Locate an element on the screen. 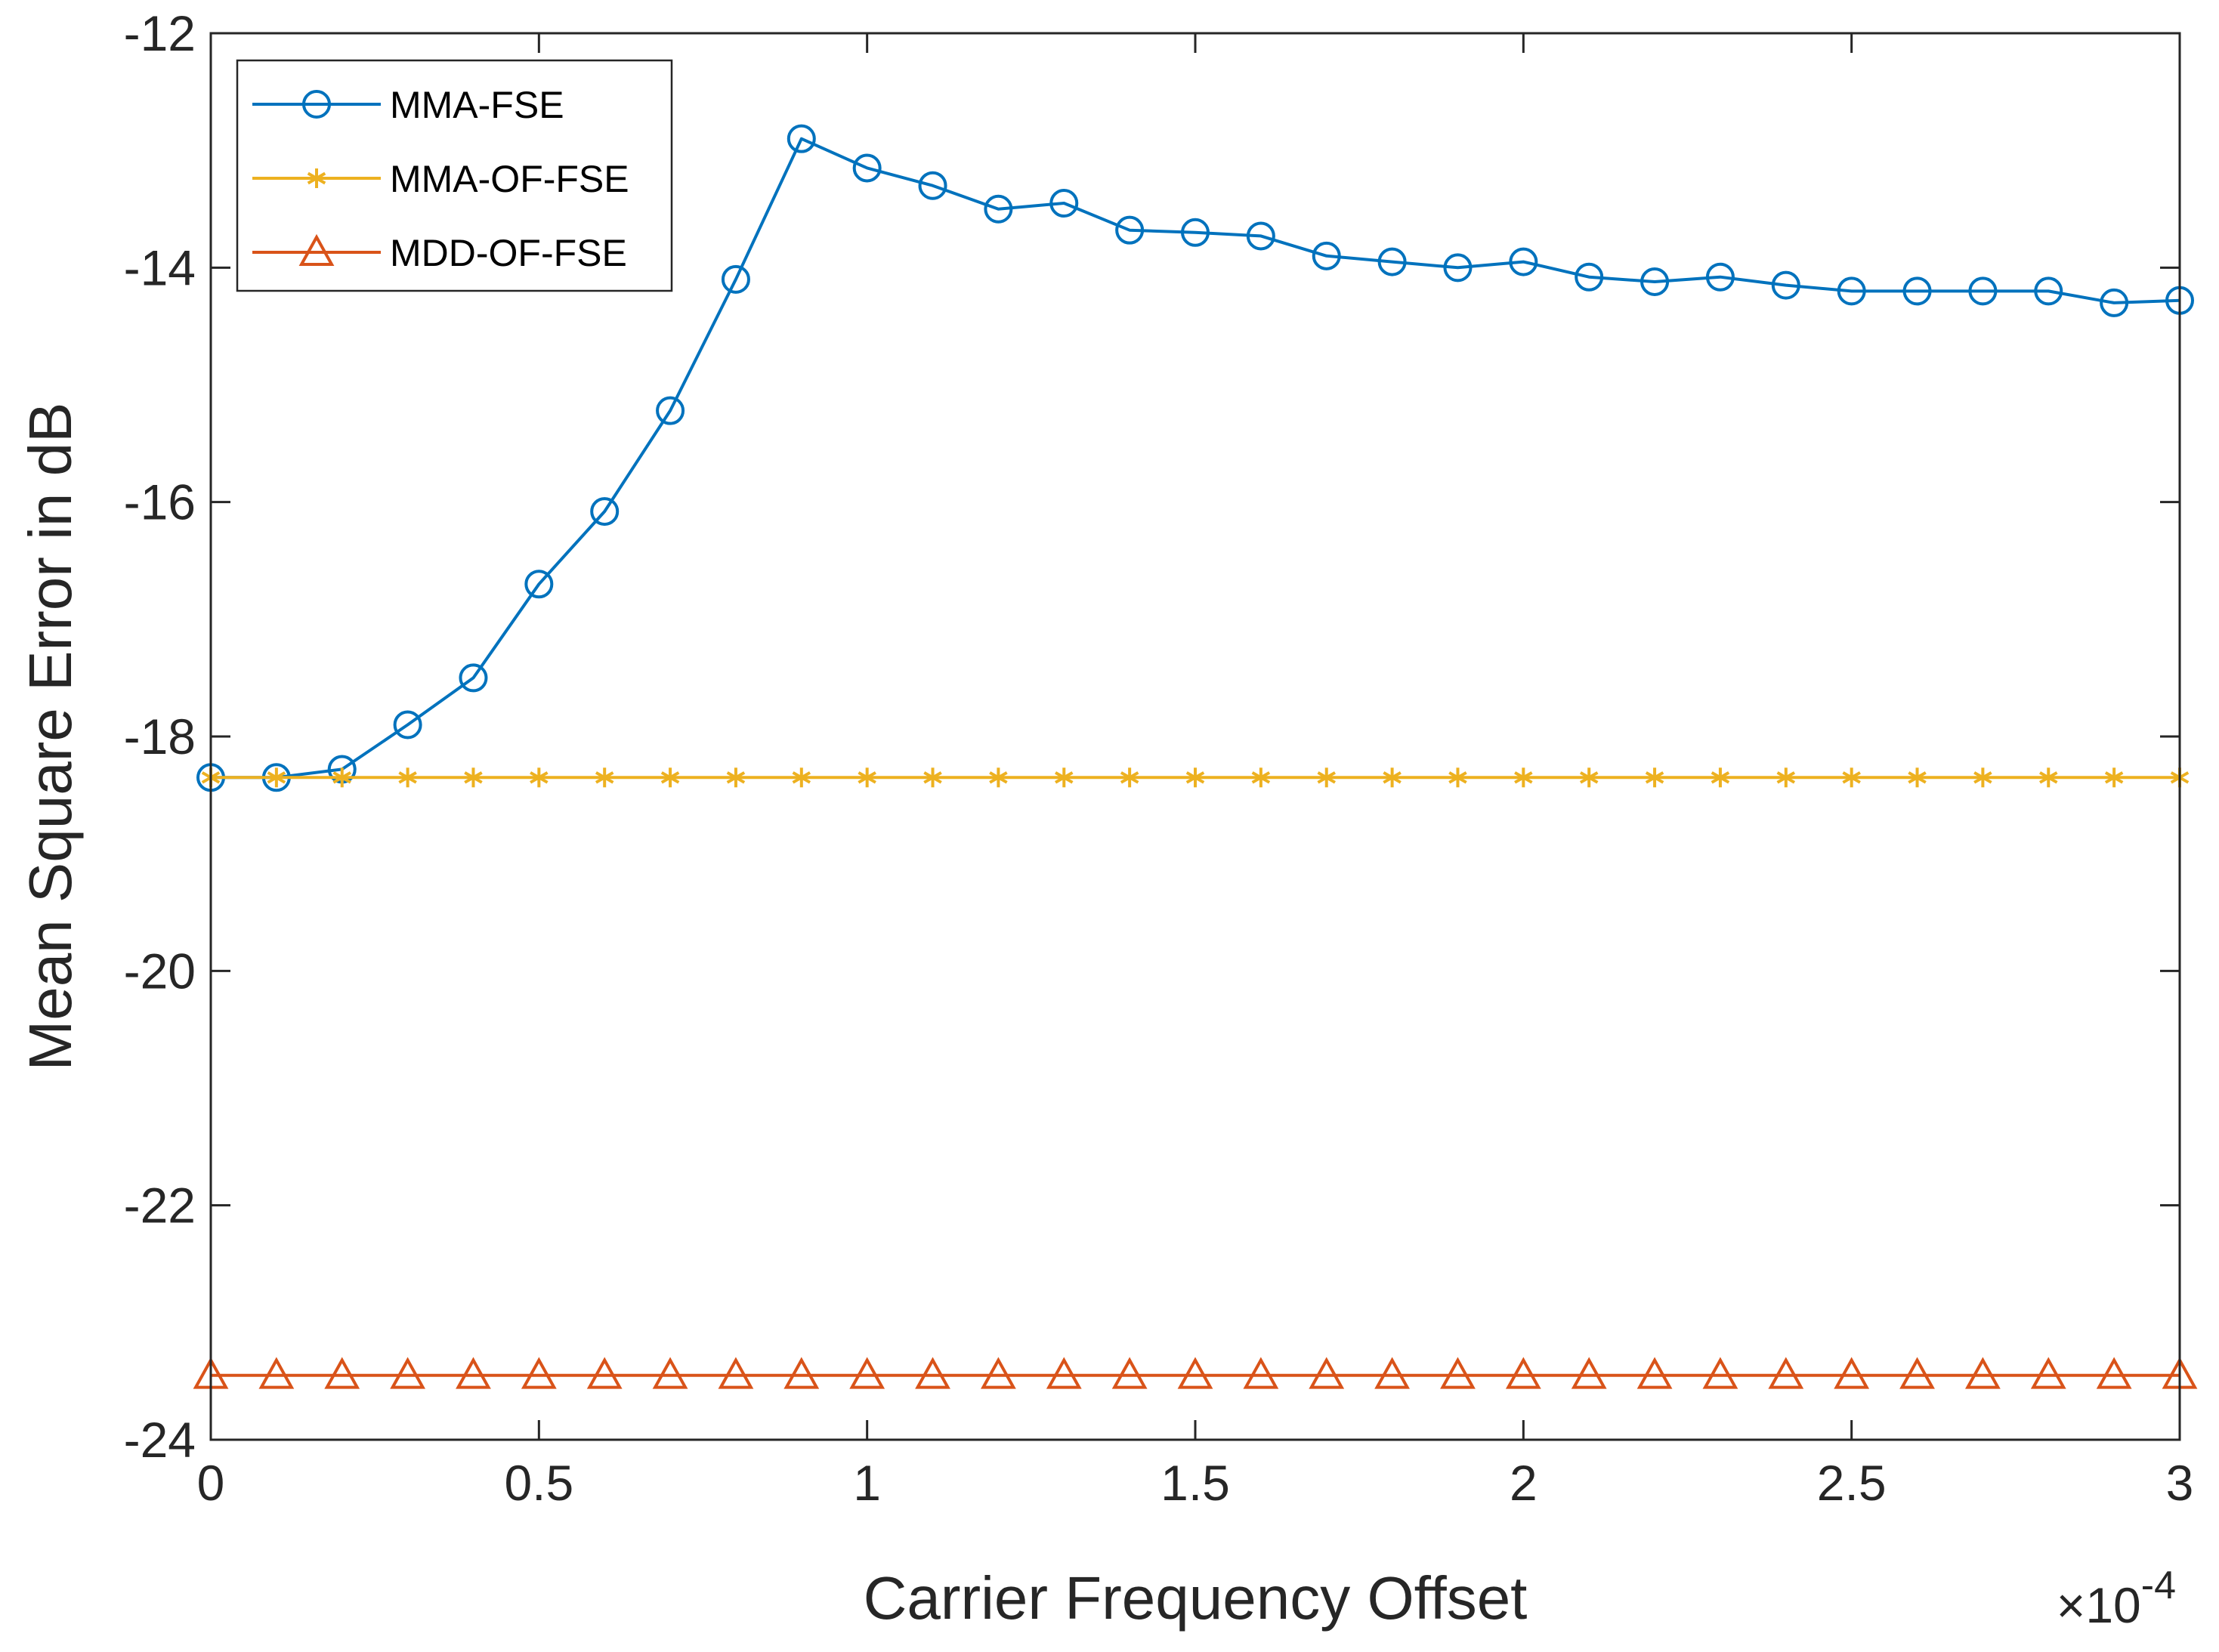 The image size is (2219, 1652). y-tick-label: -24 is located at coordinates (160, 1440).